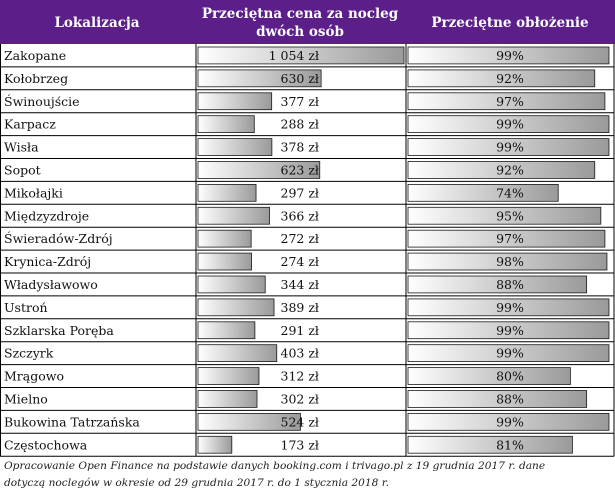 Image resolution: width=615 pixels, height=494 pixels. I want to click on table-row: Karpacz 288 zł 99%, so click(307, 124).